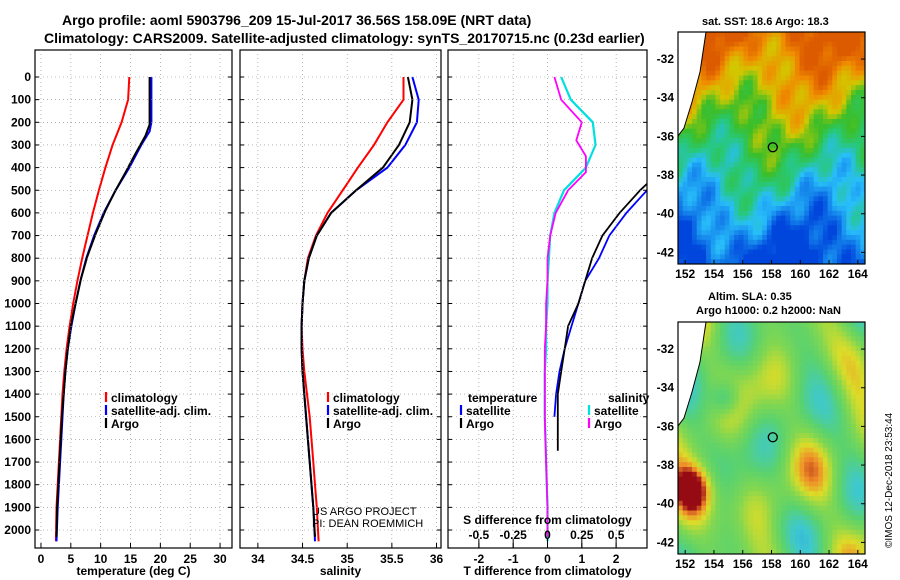 The image size is (900, 580). I want to click on legend-title-temperature: temperature, so click(503, 398).